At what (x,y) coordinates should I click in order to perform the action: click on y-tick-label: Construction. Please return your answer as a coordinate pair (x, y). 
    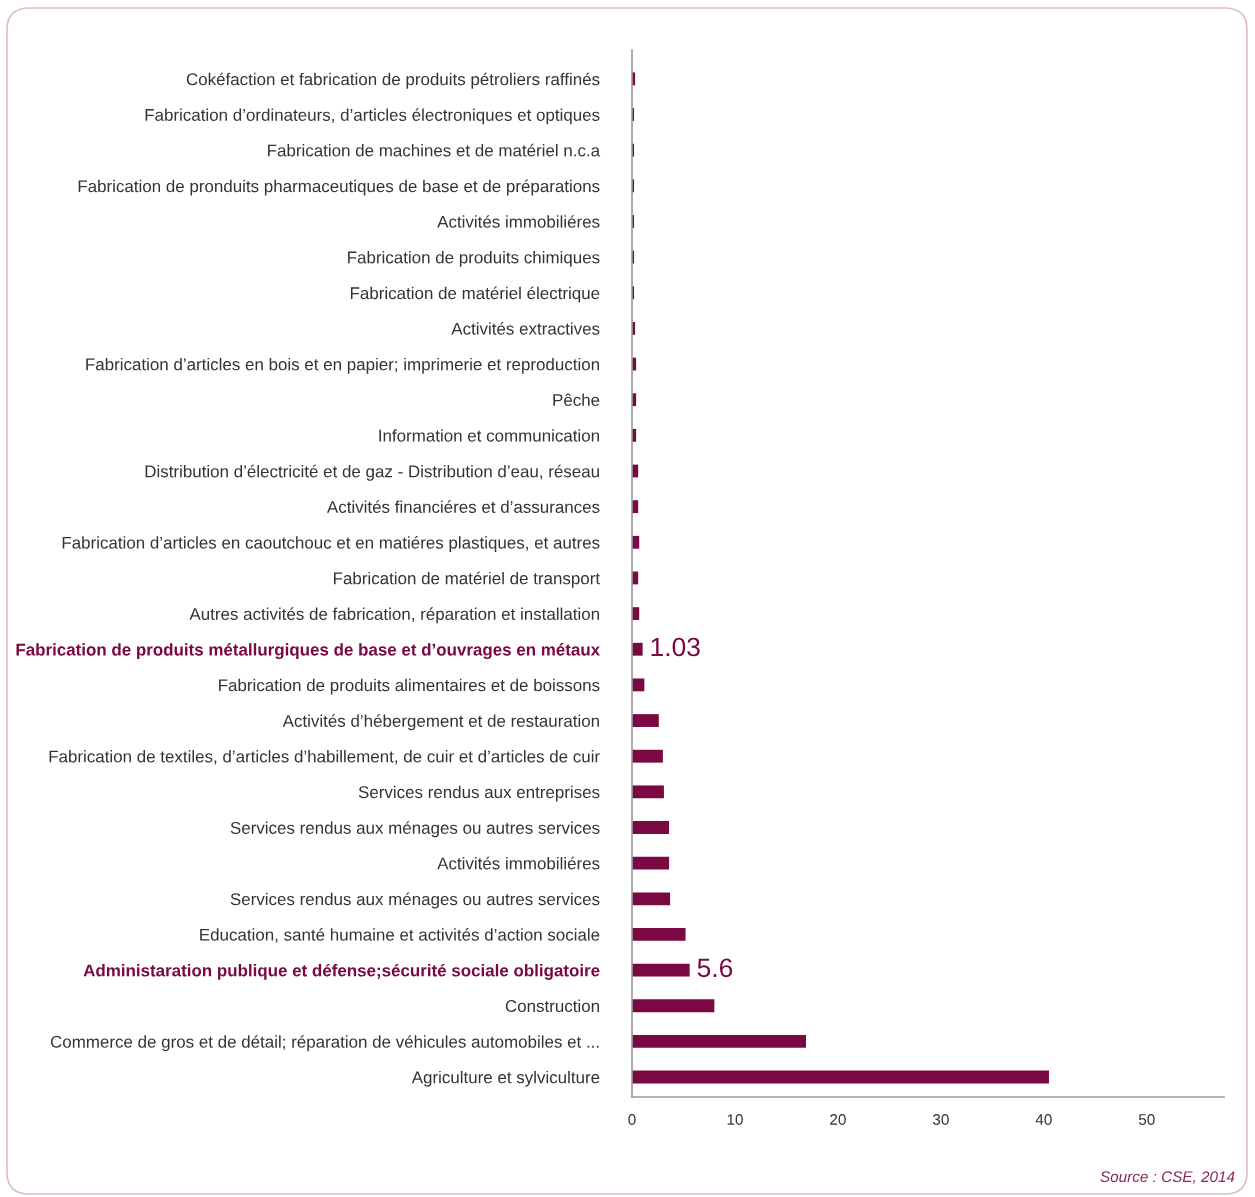
    Looking at the image, I should click on (552, 1006).